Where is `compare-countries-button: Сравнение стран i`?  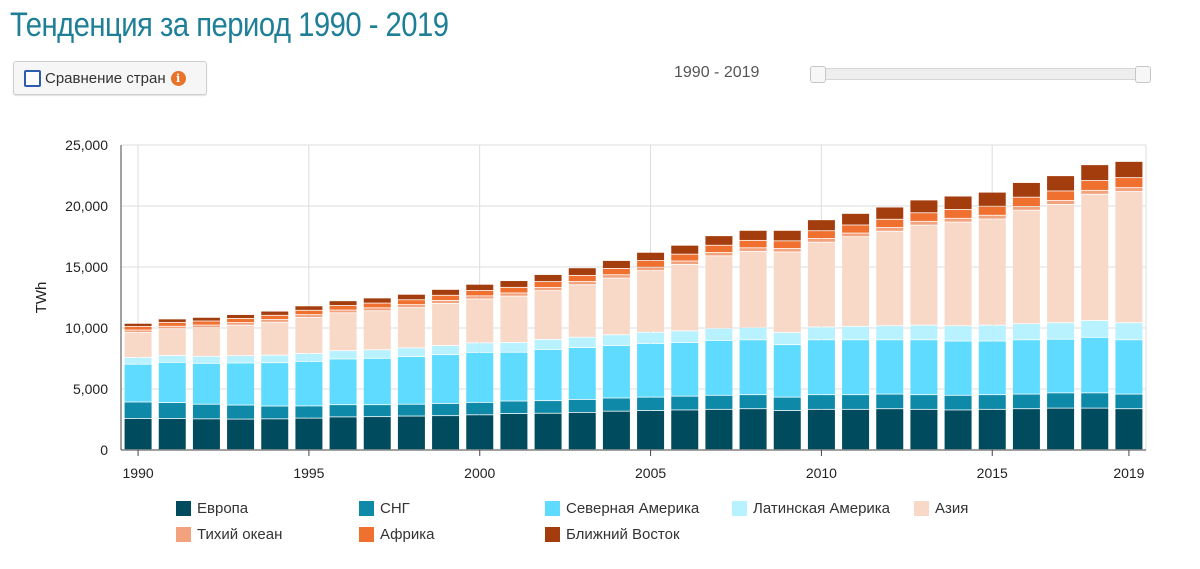
compare-countries-button: Сравнение стран i is located at coordinates (110, 78).